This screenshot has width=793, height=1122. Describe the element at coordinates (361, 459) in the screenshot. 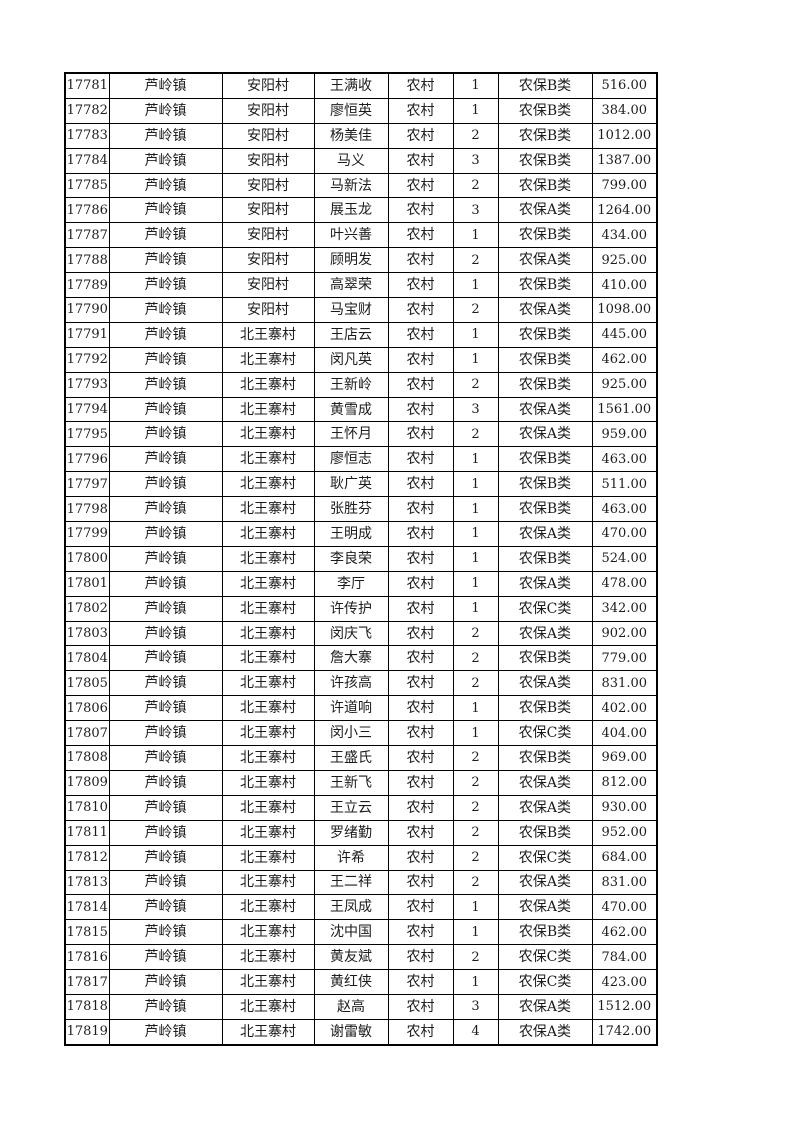

I see `table-row: 17796 芦岭镇 北王寨村 廖恒志 农村 1 农保B类 463.00` at that location.